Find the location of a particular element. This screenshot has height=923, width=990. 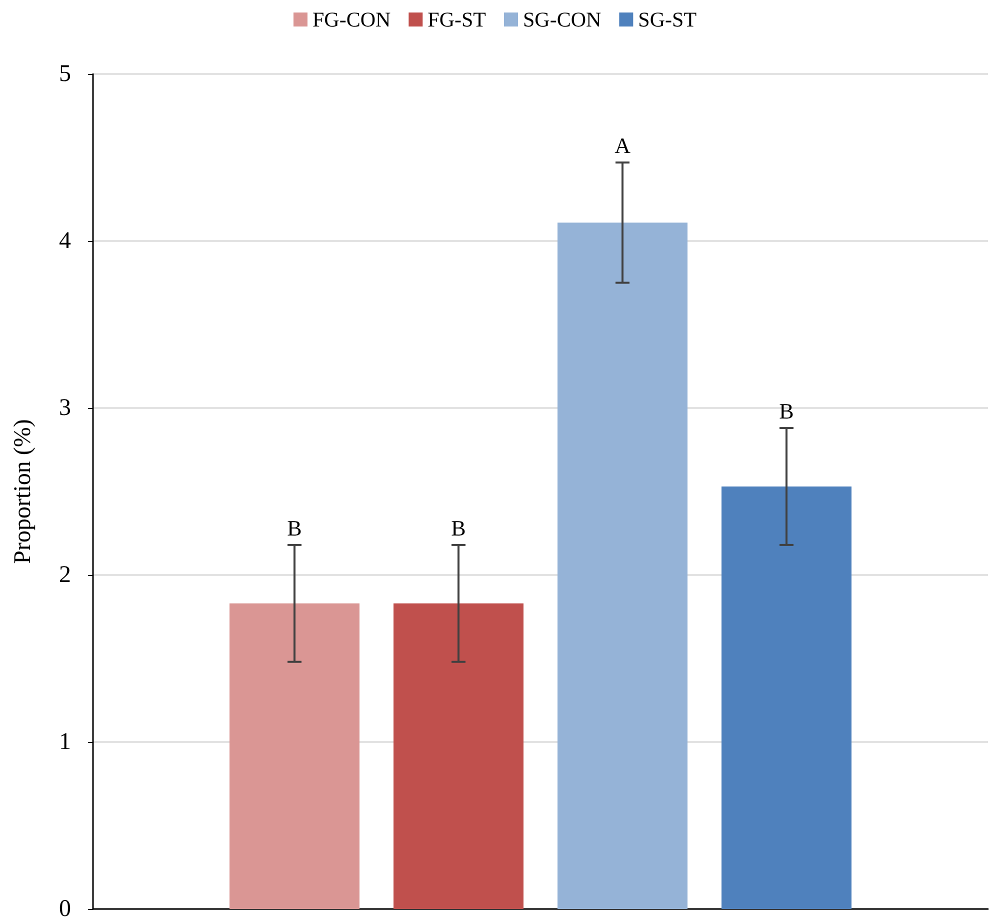

legend-label: FG-CON is located at coordinates (351, 20).